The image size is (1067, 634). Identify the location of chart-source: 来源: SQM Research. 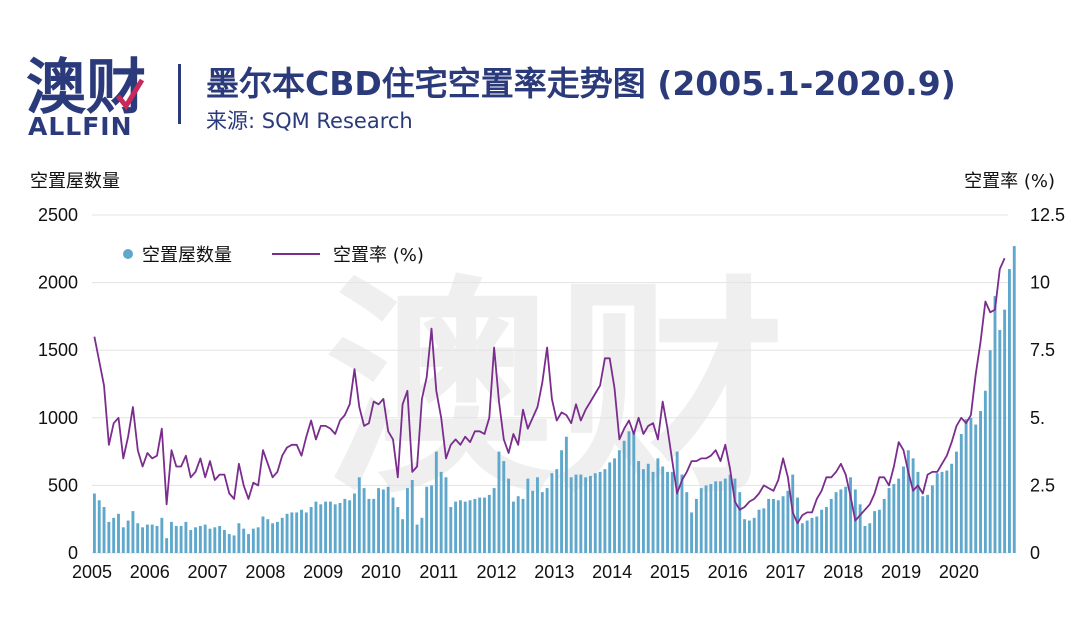
(309, 121).